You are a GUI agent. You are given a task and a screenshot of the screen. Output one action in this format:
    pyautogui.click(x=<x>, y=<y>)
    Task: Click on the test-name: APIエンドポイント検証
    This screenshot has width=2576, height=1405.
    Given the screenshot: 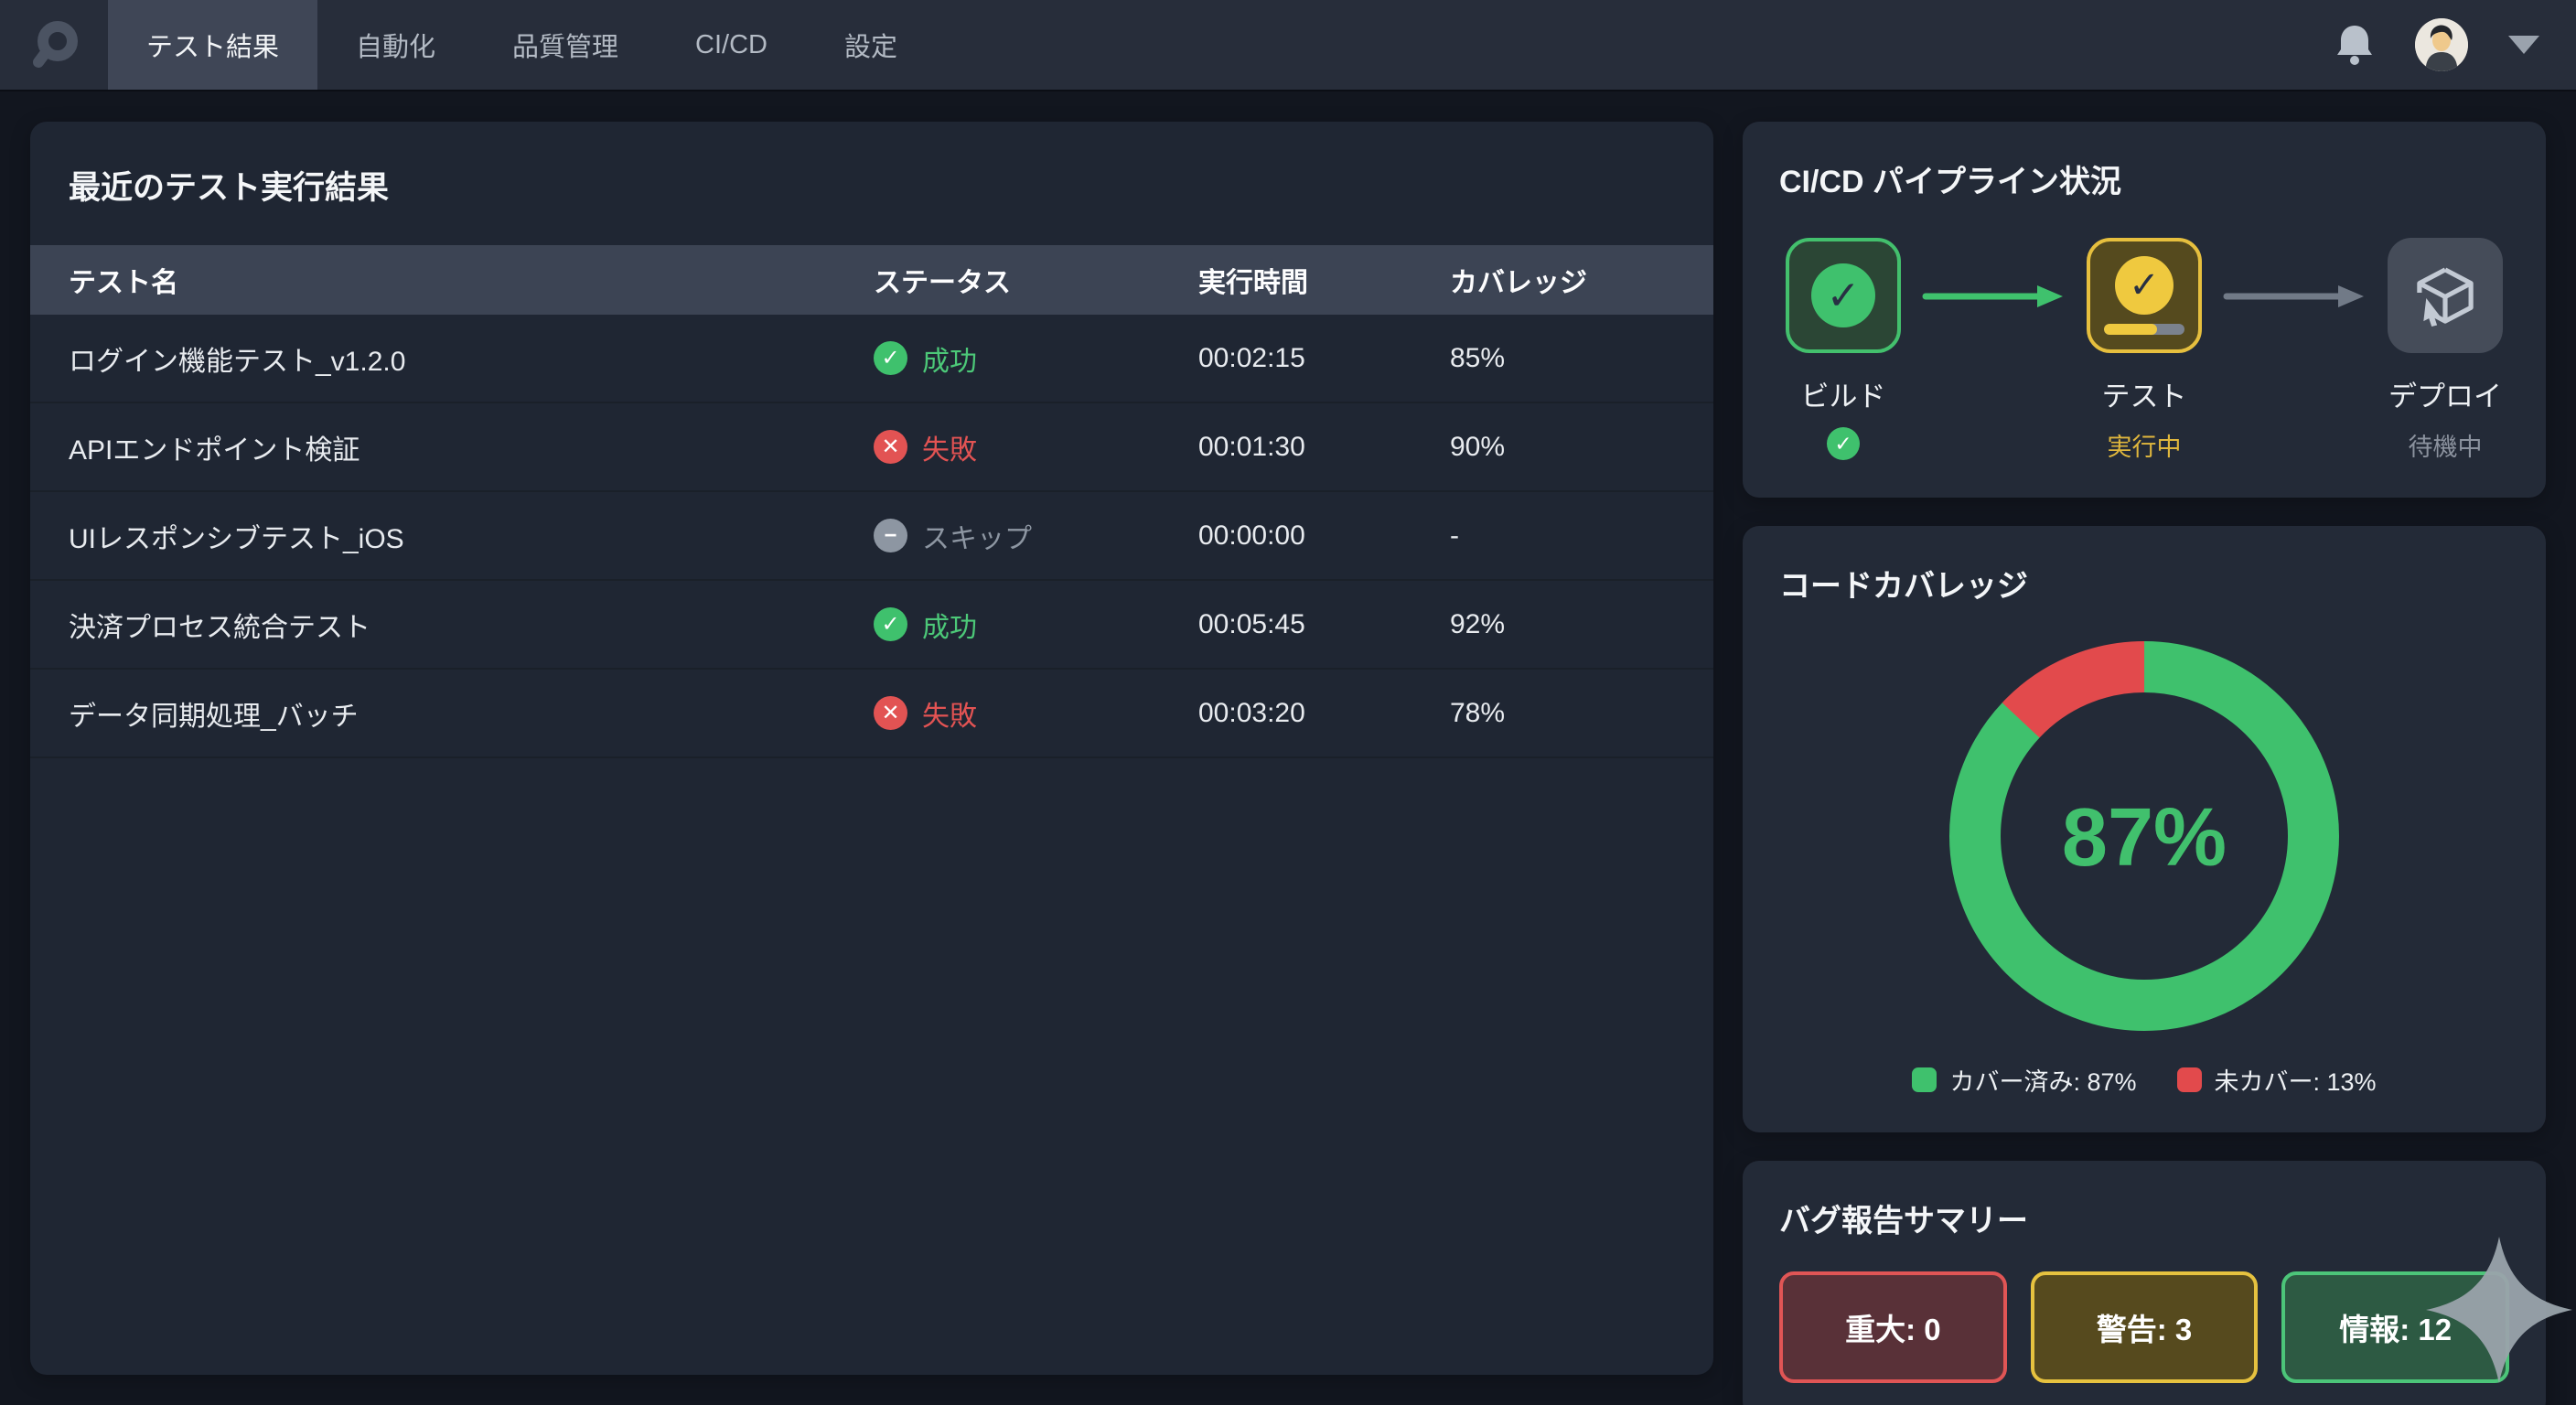 What is the action you would take?
    pyautogui.click(x=215, y=450)
    